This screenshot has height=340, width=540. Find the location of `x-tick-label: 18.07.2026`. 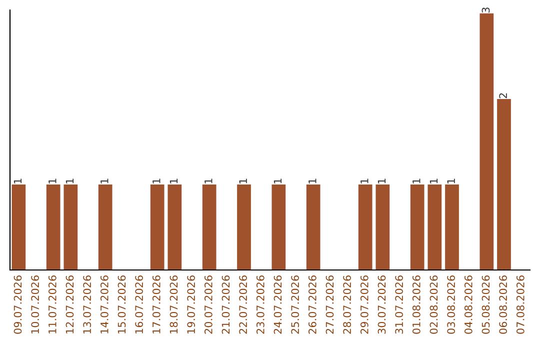

x-tick-label: 18.07.2026 is located at coordinates (174, 305).